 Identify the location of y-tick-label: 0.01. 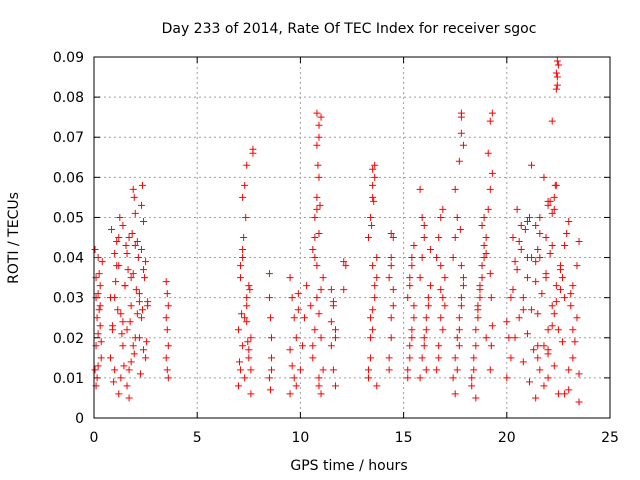
(68, 379).